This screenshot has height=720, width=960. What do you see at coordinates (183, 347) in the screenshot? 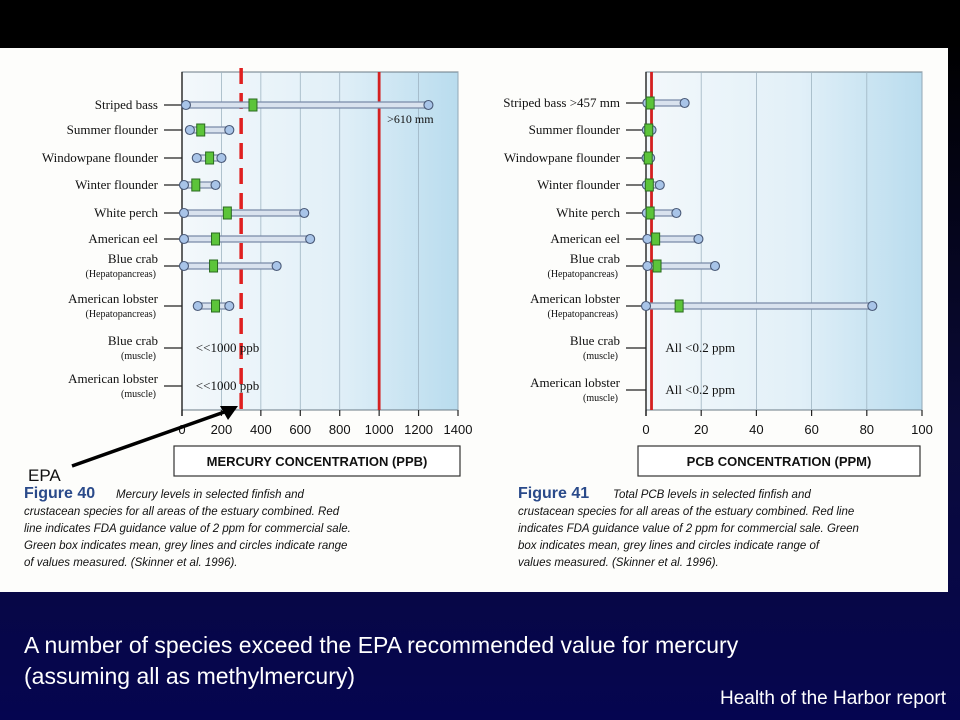
I see `category-row: Blue crab (muscle) <<1000 ppb` at bounding box center [183, 347].